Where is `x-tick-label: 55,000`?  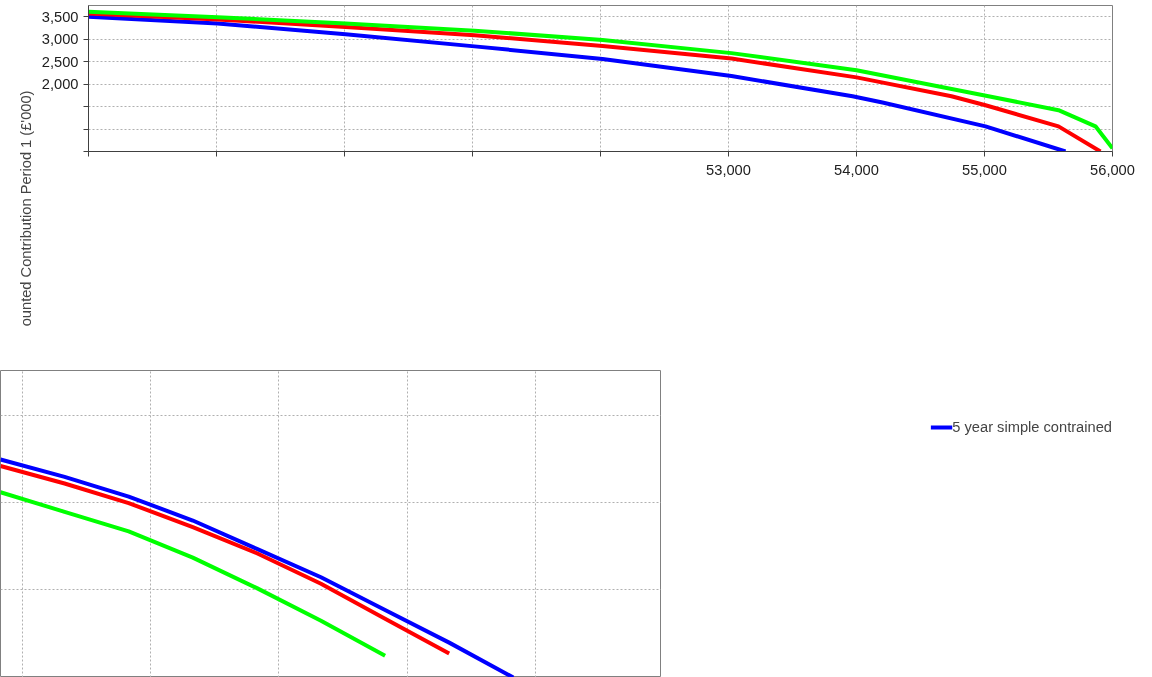 x-tick-label: 55,000 is located at coordinates (984, 169).